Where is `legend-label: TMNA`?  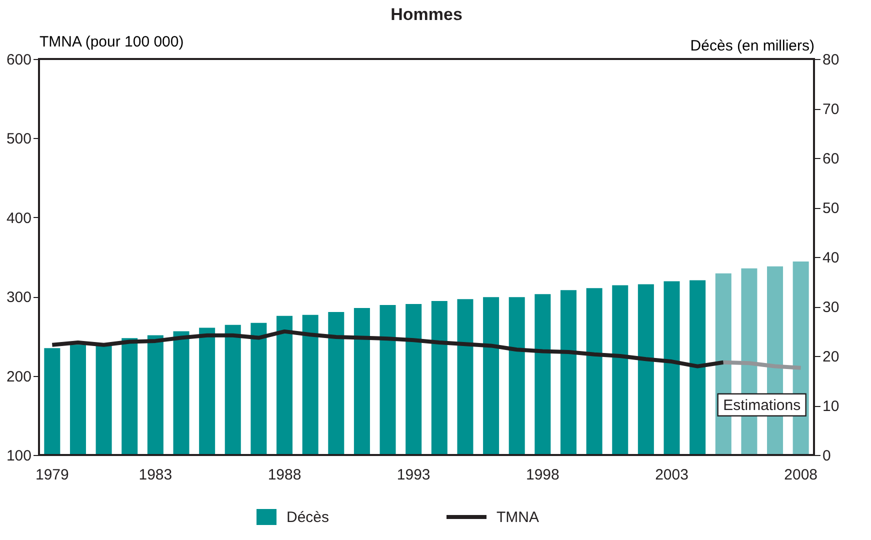
legend-label: TMNA is located at coordinates (517, 517).